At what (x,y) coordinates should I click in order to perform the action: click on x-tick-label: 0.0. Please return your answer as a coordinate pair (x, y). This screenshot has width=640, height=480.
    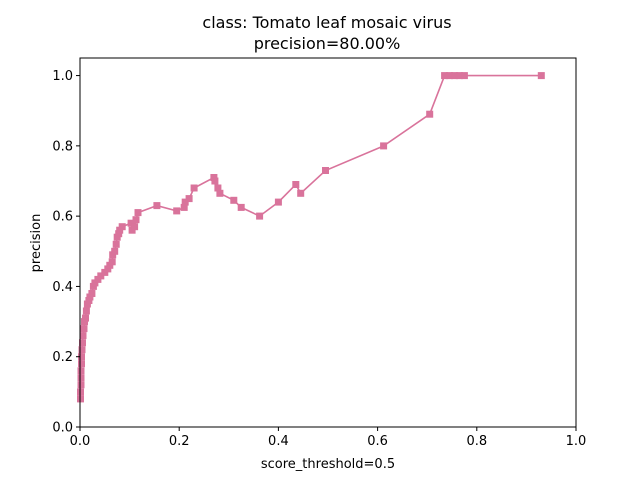
    Looking at the image, I should click on (80, 441).